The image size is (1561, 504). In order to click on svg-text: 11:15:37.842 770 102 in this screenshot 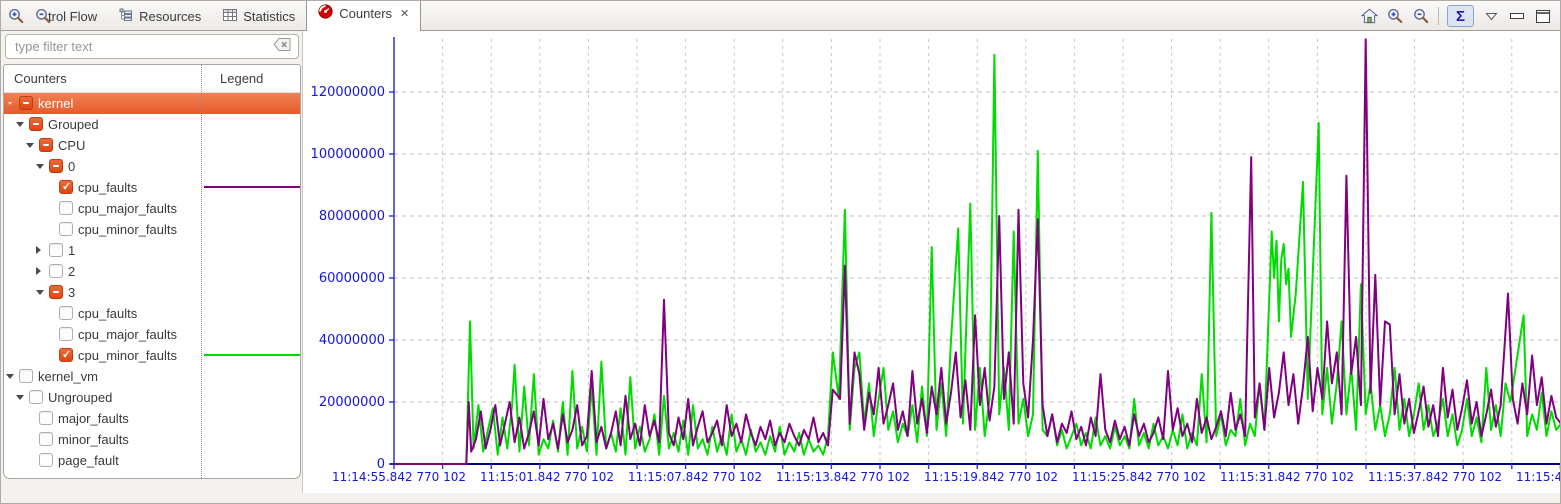, I will do `click(1435, 477)`.